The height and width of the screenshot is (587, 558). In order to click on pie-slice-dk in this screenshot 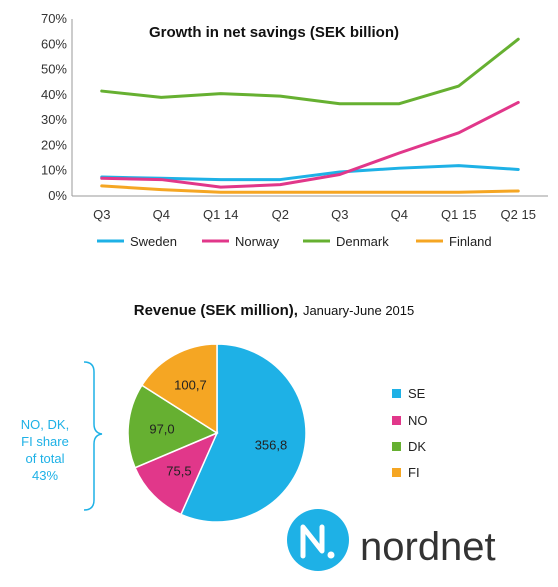, I will do `click(173, 426)`.